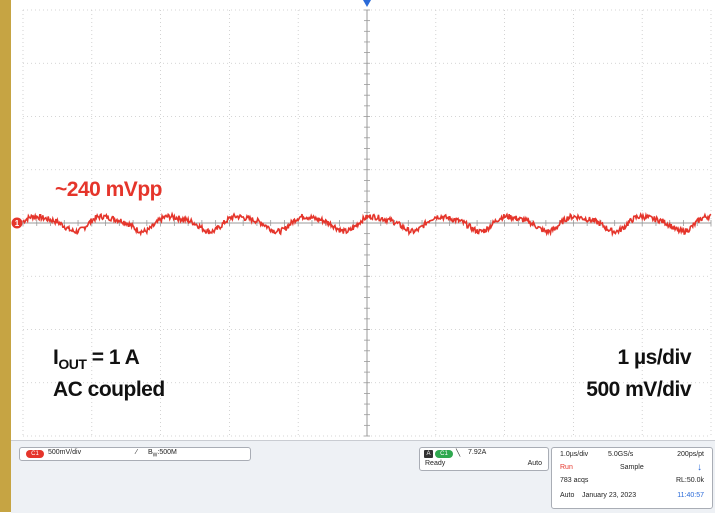  Describe the element at coordinates (534, 463) in the screenshot. I see `trigger-mode: Auto` at that location.